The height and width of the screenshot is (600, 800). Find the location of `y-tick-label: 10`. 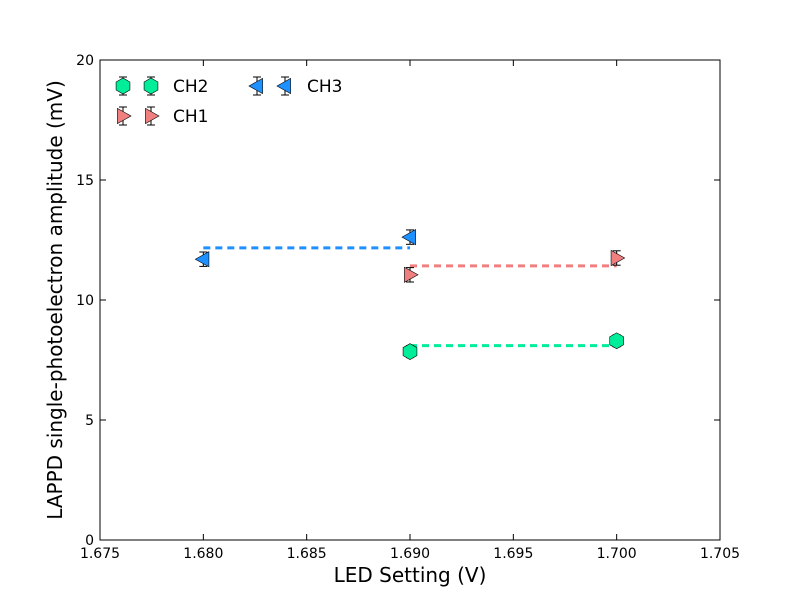

y-tick-label: 10 is located at coordinates (85, 301).